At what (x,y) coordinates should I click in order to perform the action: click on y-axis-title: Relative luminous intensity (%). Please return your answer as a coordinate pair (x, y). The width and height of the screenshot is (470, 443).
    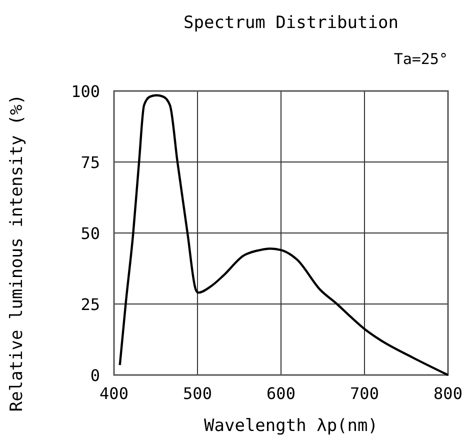
    Looking at the image, I should click on (17, 253).